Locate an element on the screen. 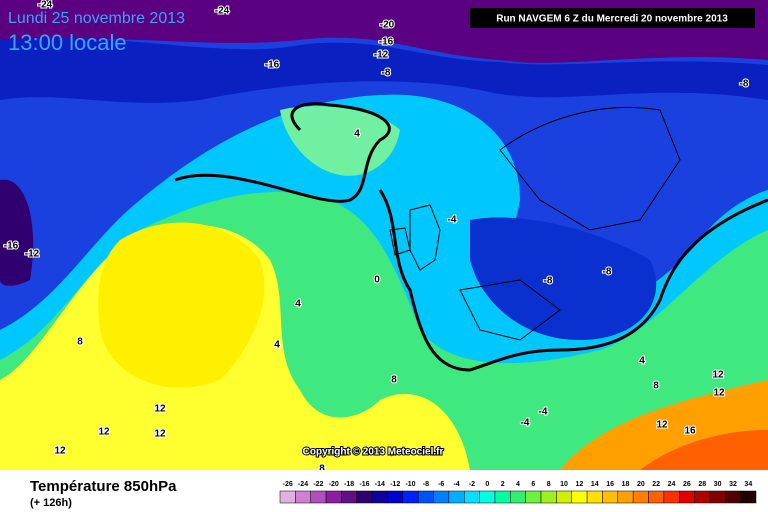  scale-tick-label: 4 is located at coordinates (518, 484).